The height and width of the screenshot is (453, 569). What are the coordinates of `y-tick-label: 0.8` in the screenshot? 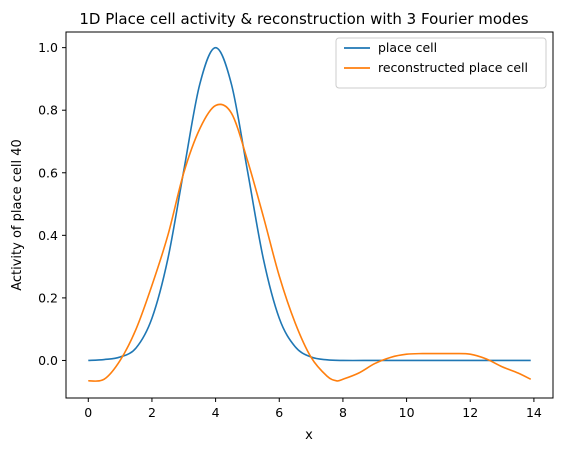 It's located at (48, 110).